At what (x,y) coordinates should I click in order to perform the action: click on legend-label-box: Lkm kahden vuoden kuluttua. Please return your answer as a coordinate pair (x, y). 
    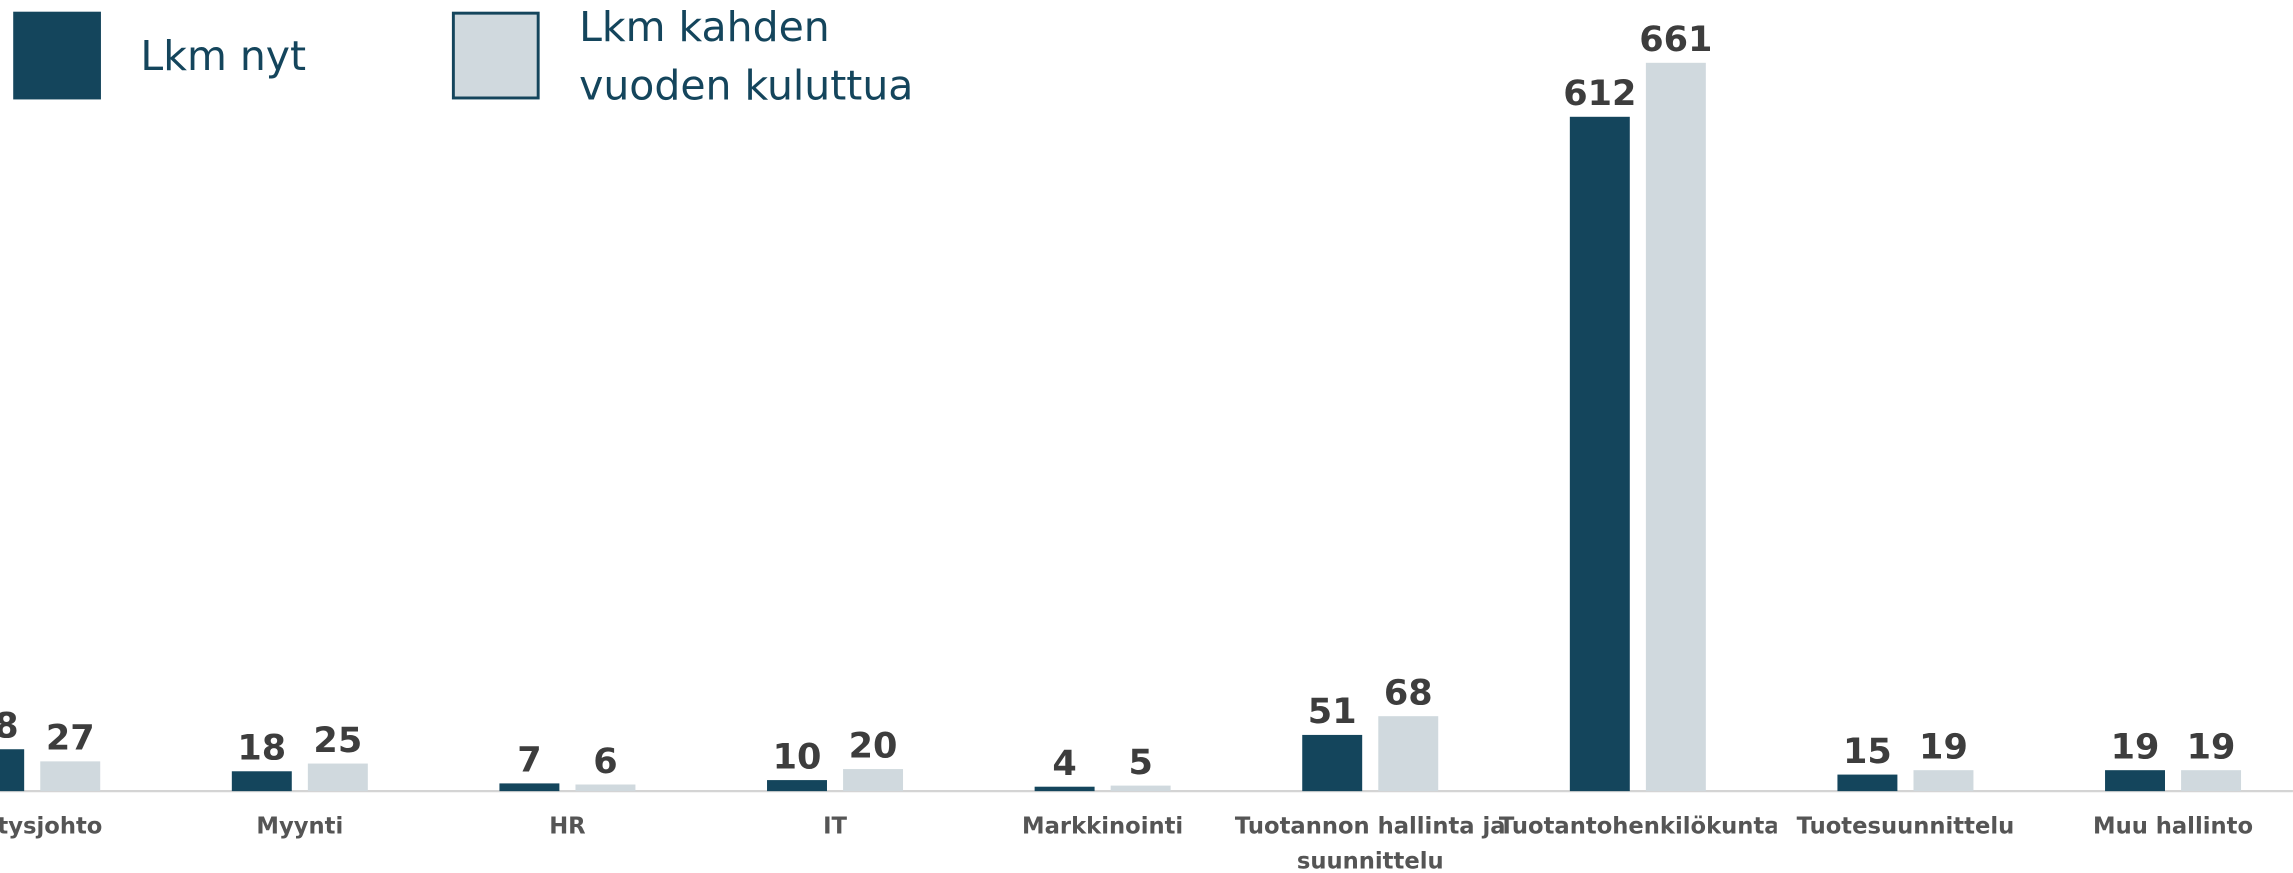
    Looking at the image, I should click on (746, 56).